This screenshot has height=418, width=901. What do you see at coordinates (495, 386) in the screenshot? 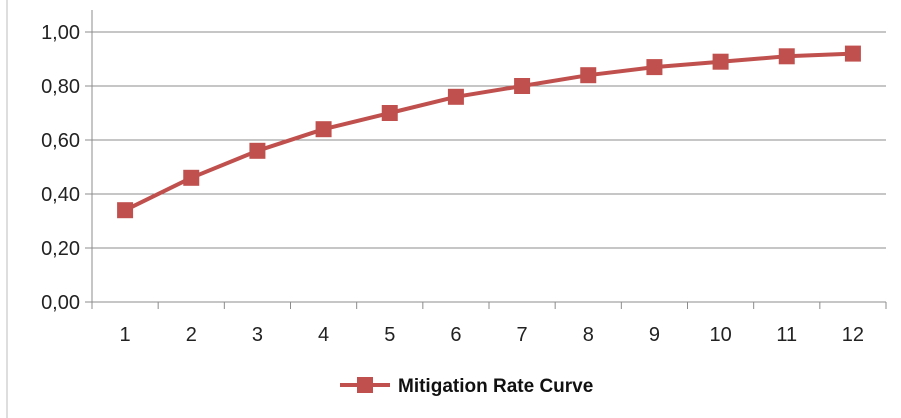
I see `legend-label: Mitigation Rate Curve` at bounding box center [495, 386].